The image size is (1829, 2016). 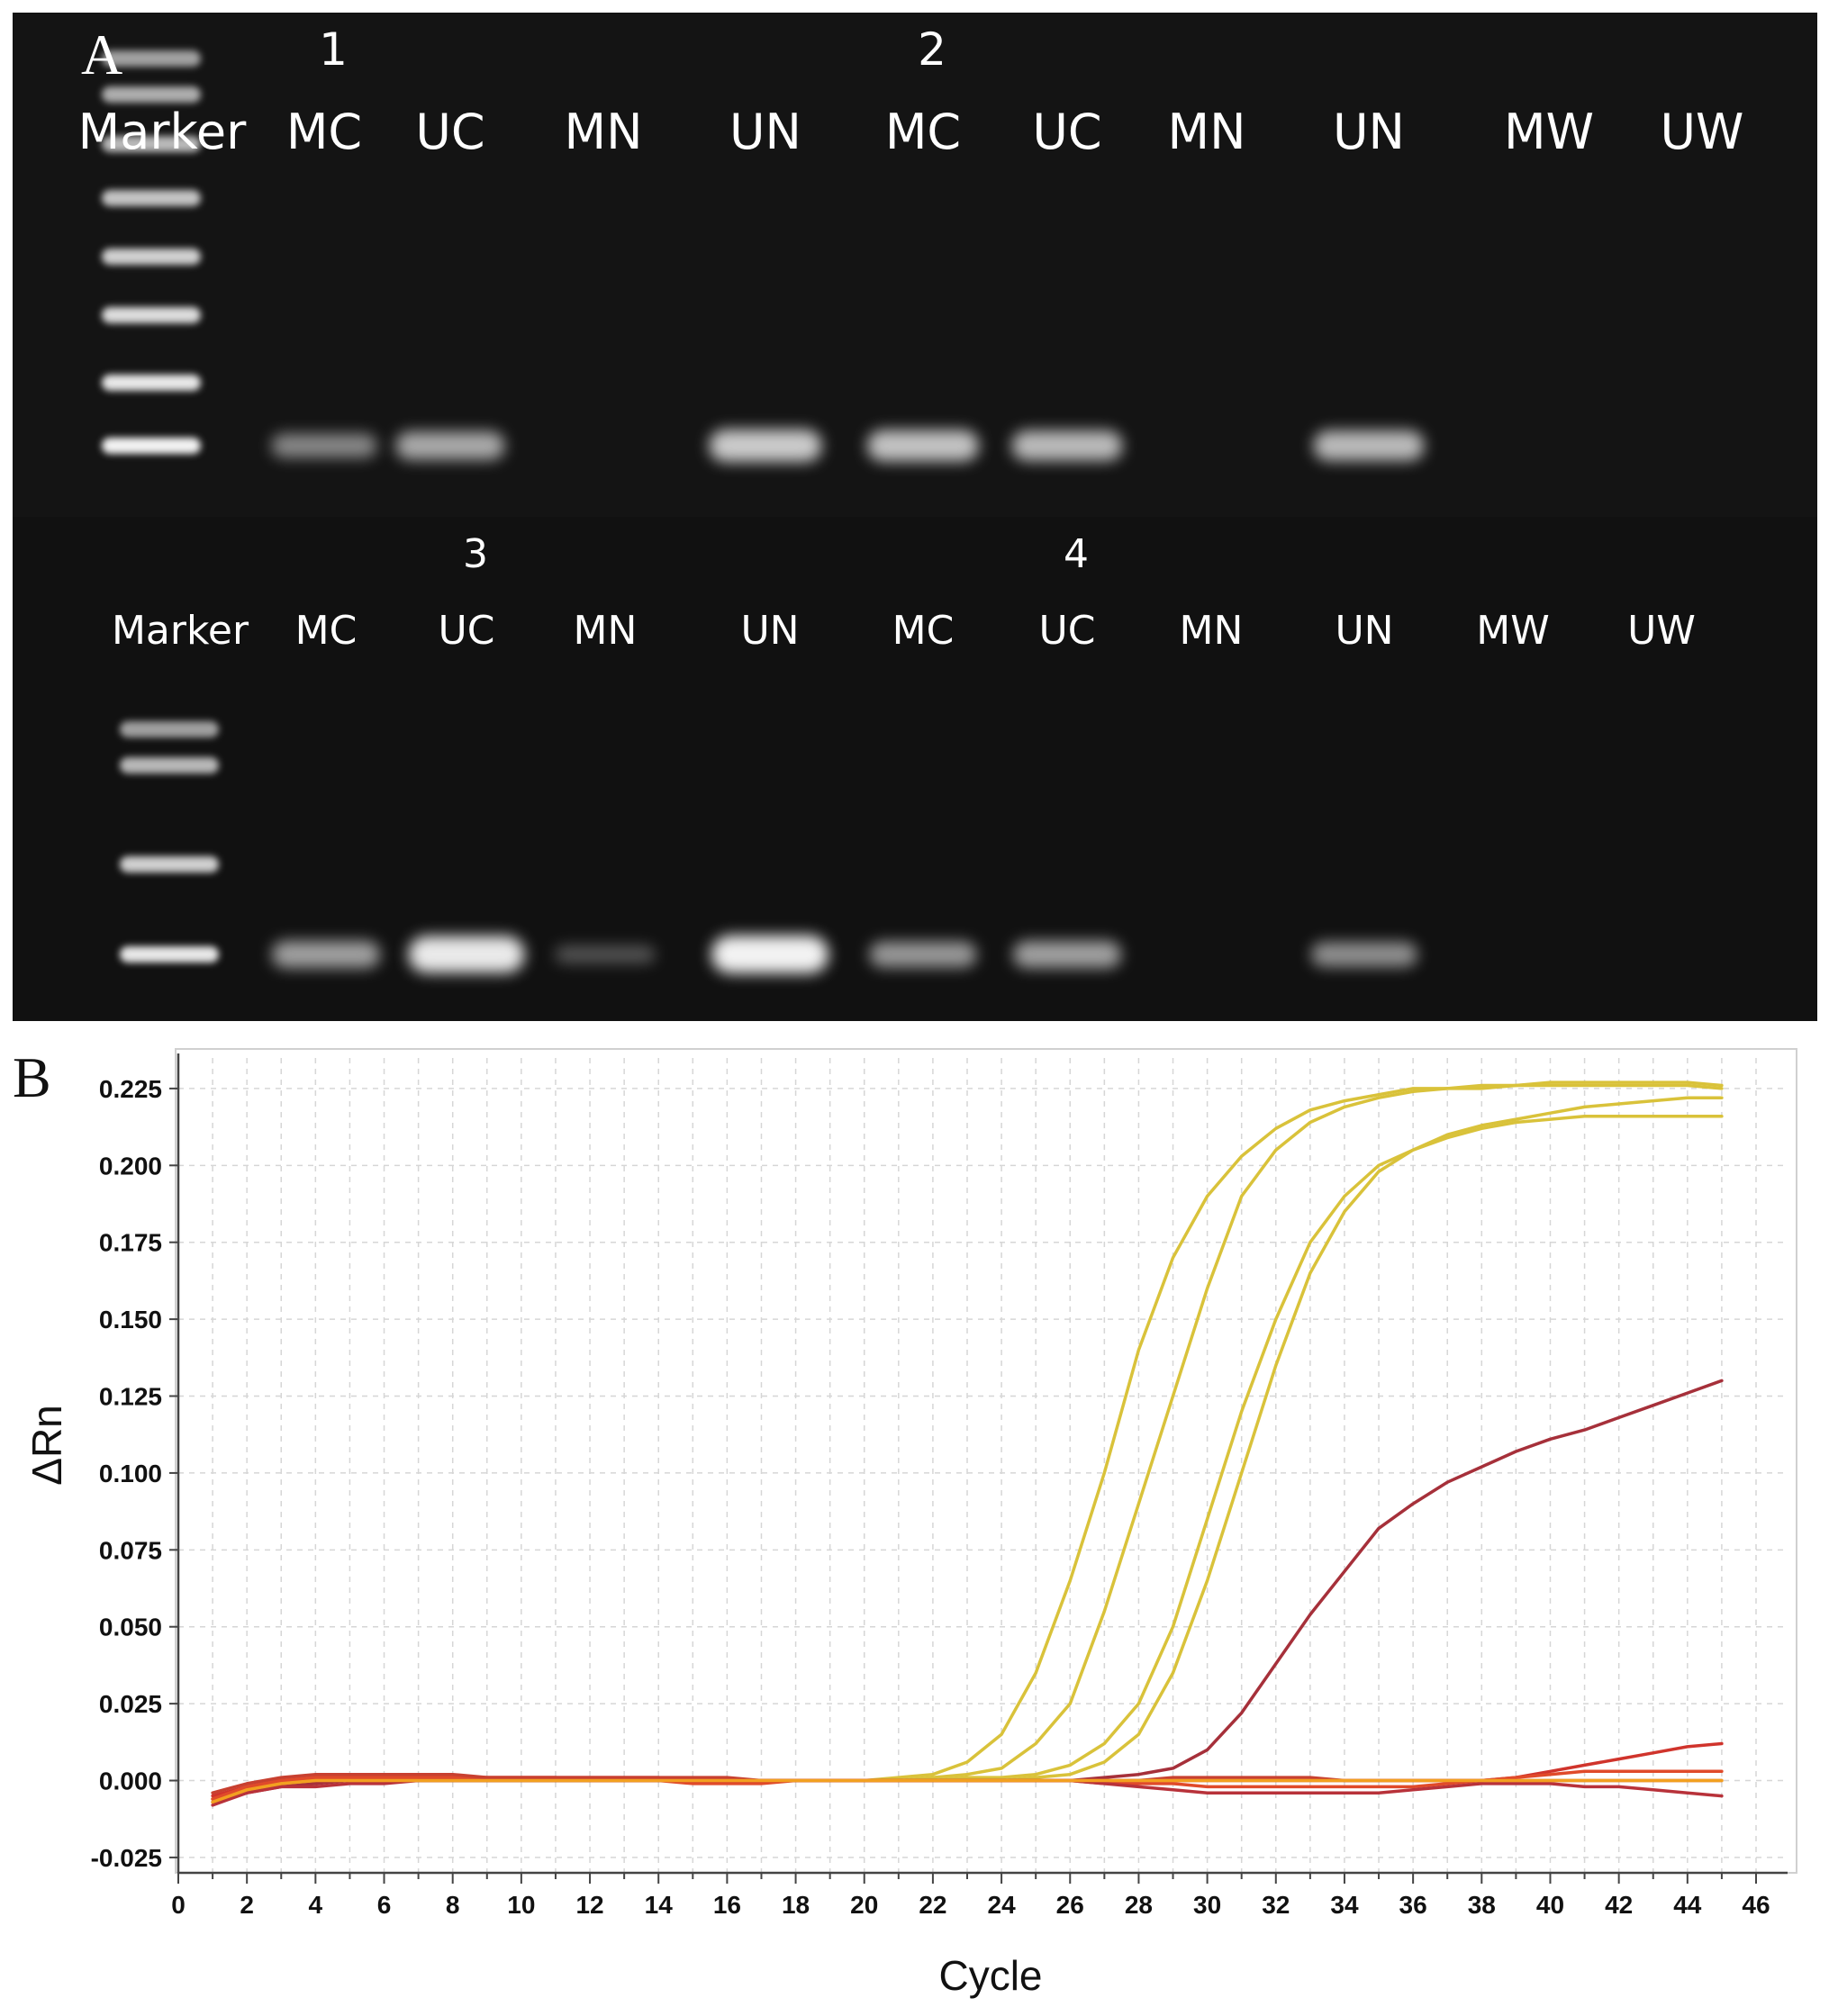 I want to click on gel-group-label: 4, so click(x=1076, y=554).